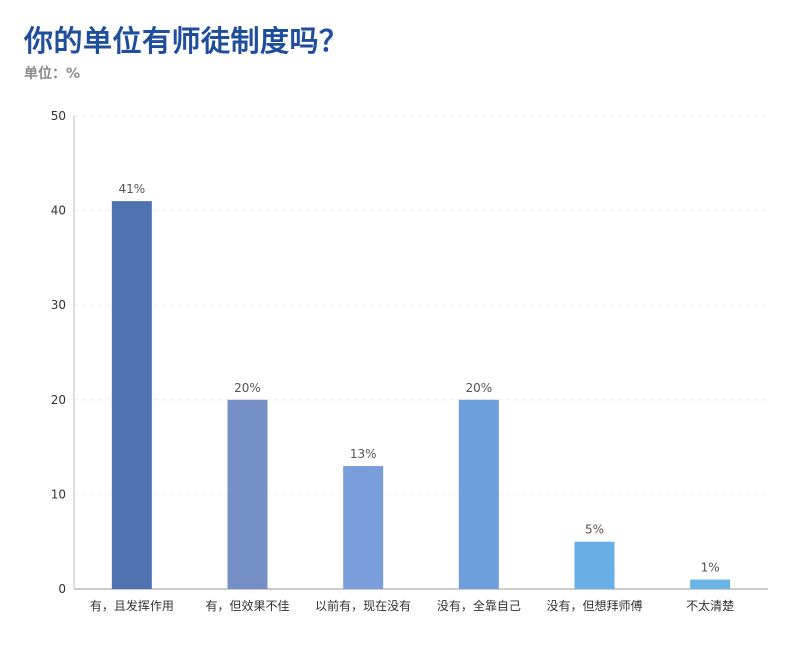 This screenshot has height=659, width=800. What do you see at coordinates (58, 116) in the screenshot?
I see `y-tick-label: 50` at bounding box center [58, 116].